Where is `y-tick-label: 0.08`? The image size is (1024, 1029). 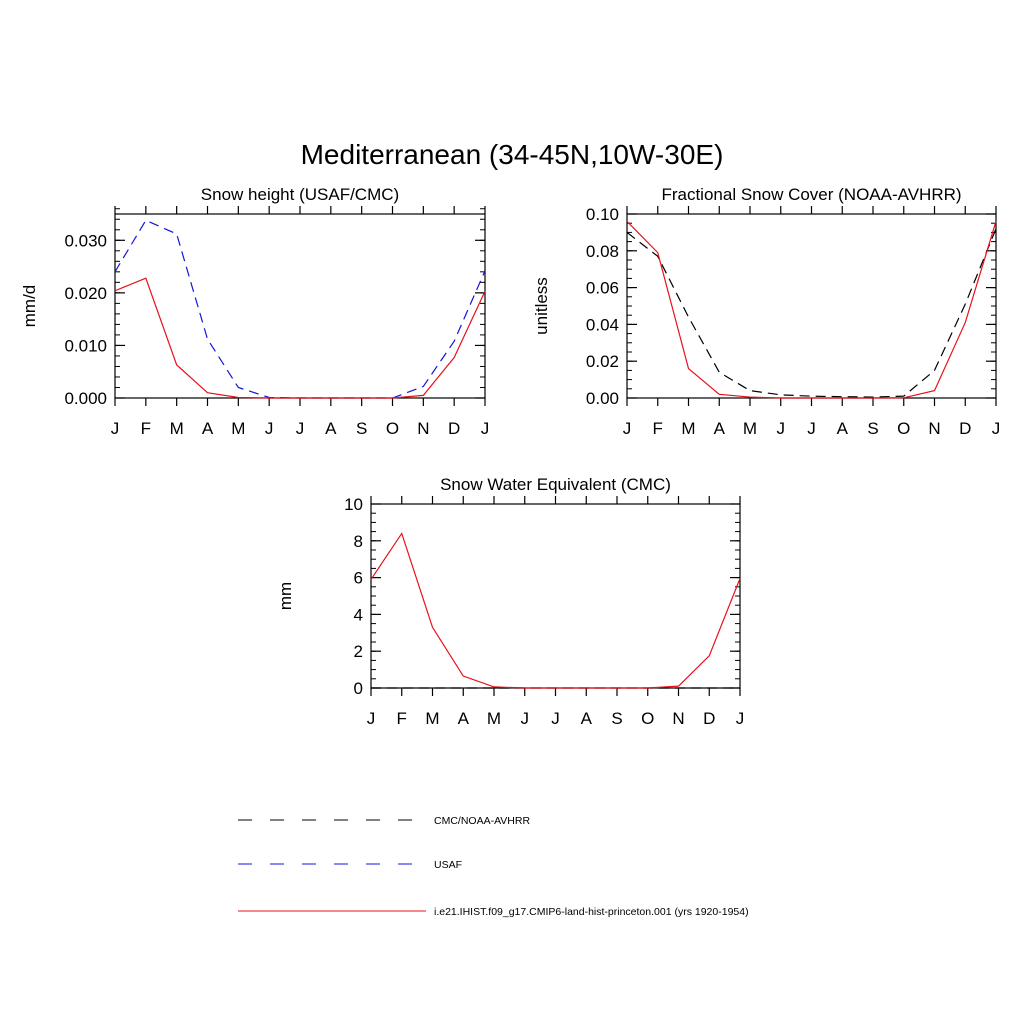
y-tick-label: 0.08 is located at coordinates (602, 251).